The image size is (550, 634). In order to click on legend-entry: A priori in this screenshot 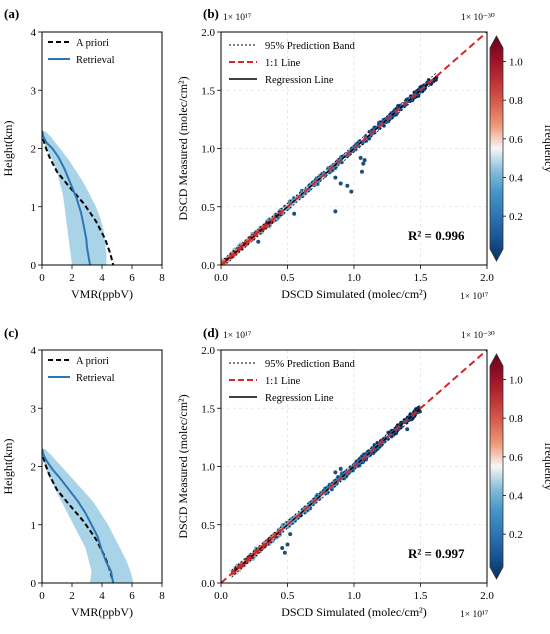, I will do `click(92, 43)`.